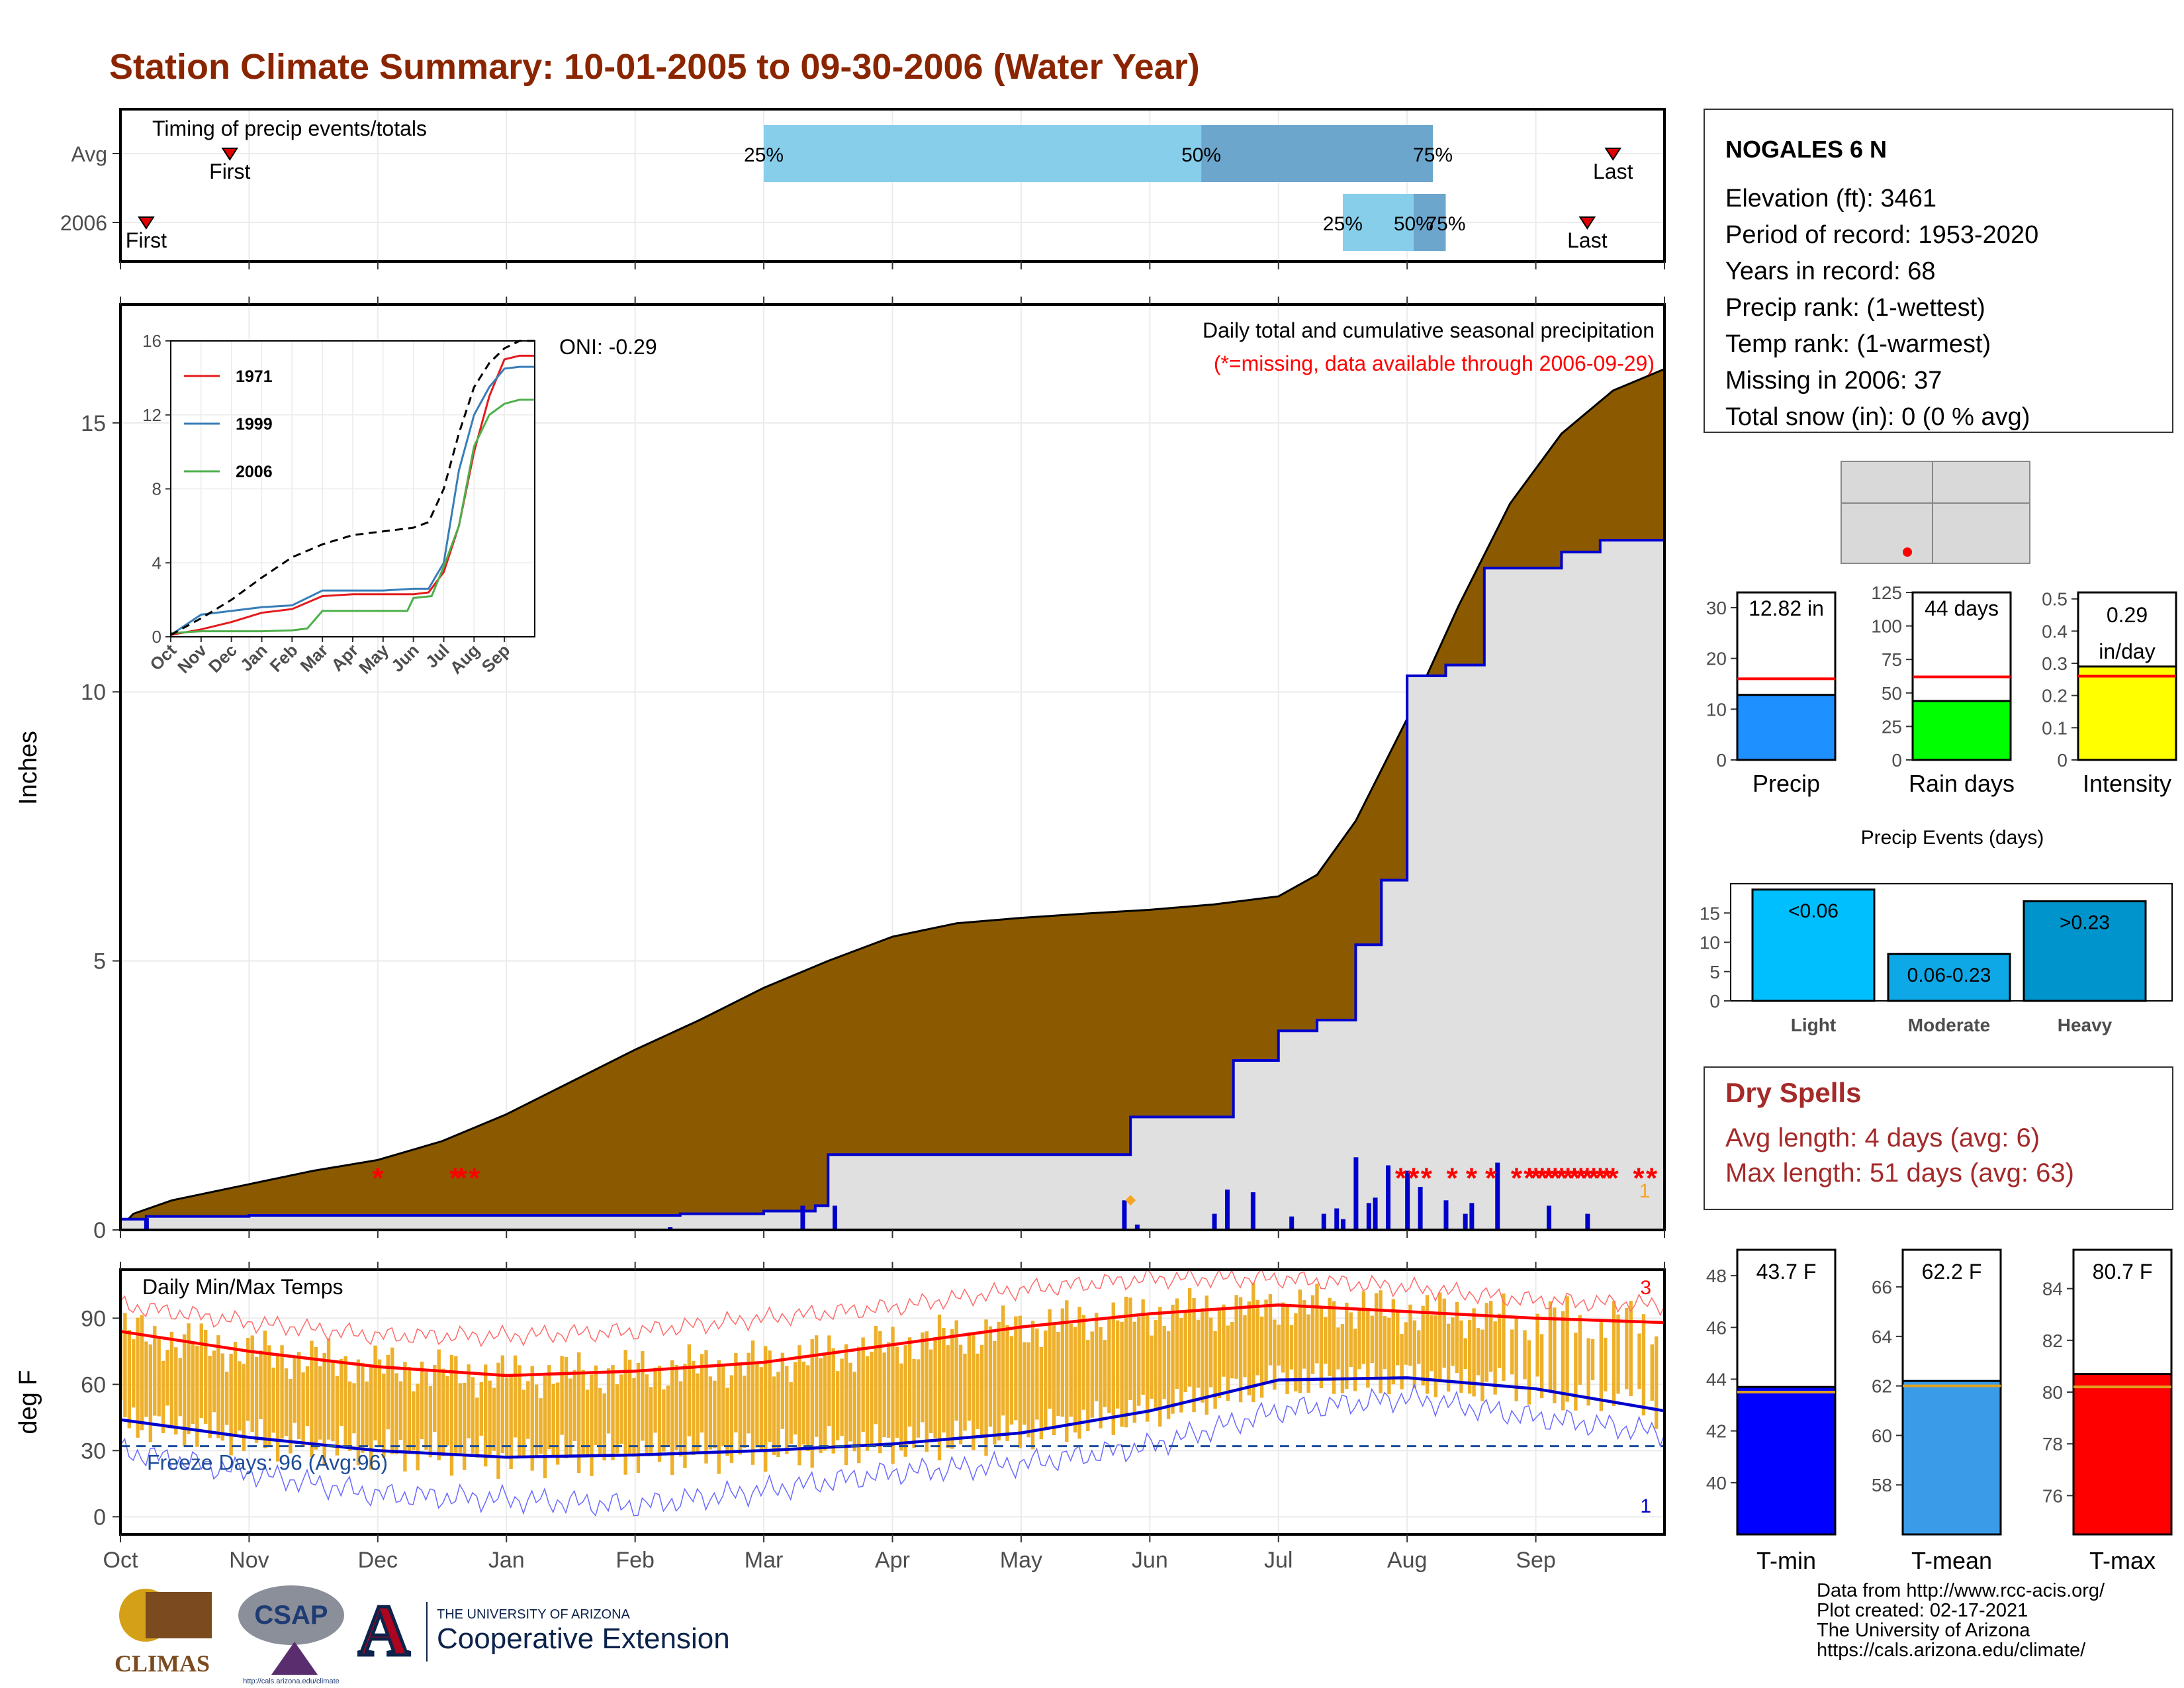  Describe the element at coordinates (100, 961) in the screenshot. I see `precip-y-tick-label: 5` at that location.